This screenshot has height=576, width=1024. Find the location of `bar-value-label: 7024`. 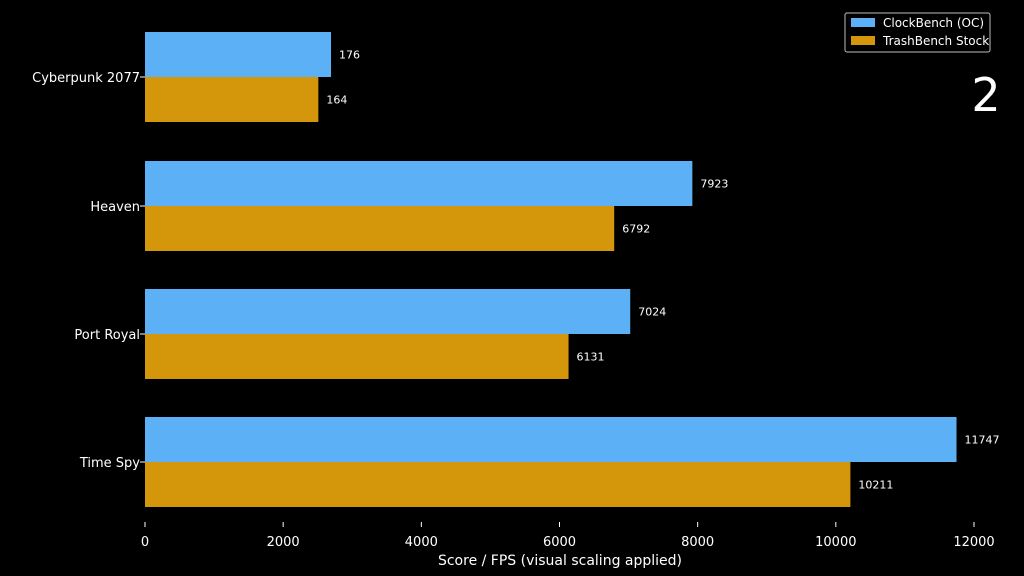

bar-value-label: 7024 is located at coordinates (652, 312).